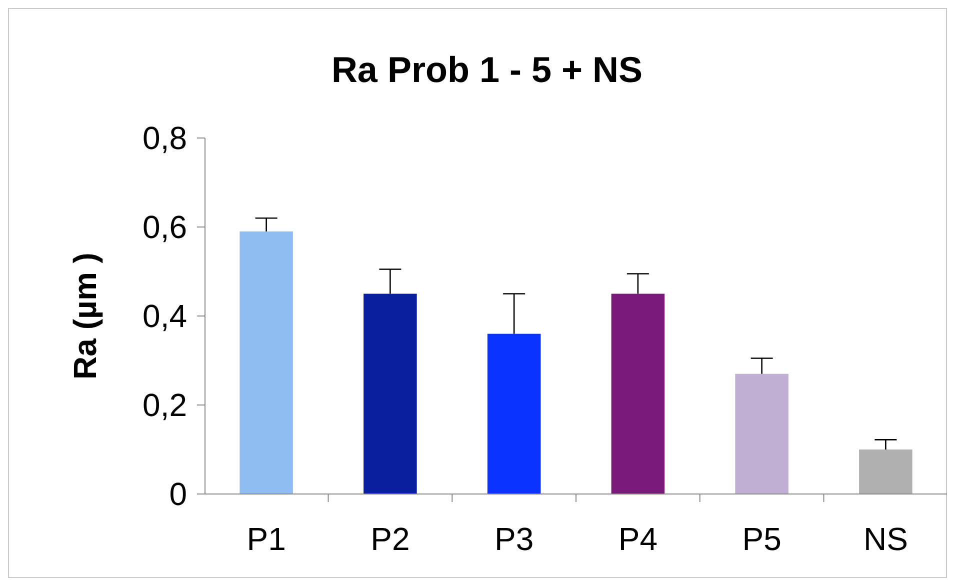 The image size is (955, 586). Describe the element at coordinates (164, 405) in the screenshot. I see `y-tick-label: 0,2` at that location.